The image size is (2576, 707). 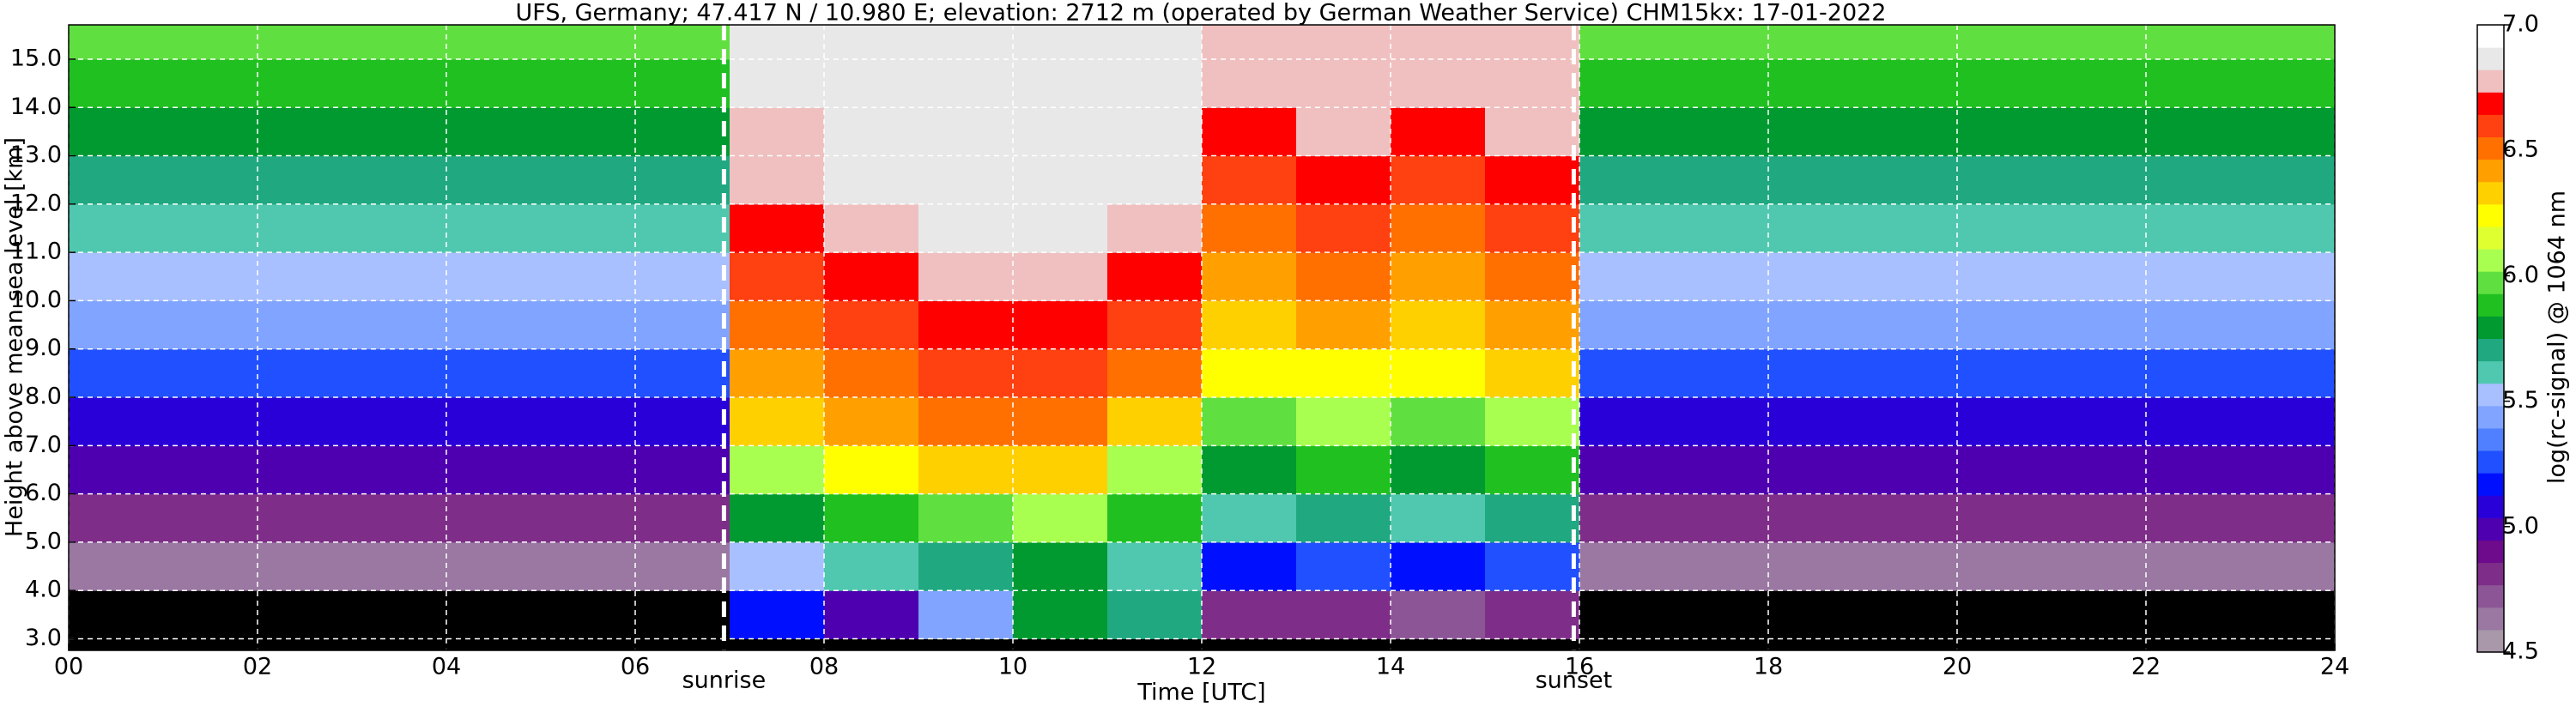 What do you see at coordinates (68, 667) in the screenshot?
I see `x-tick-label: 00` at bounding box center [68, 667].